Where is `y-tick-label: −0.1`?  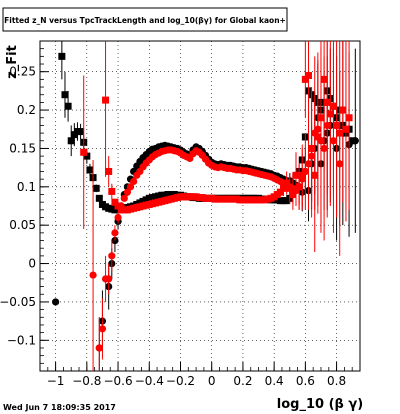
y-tick-label: −0.1 is located at coordinates (21, 340).